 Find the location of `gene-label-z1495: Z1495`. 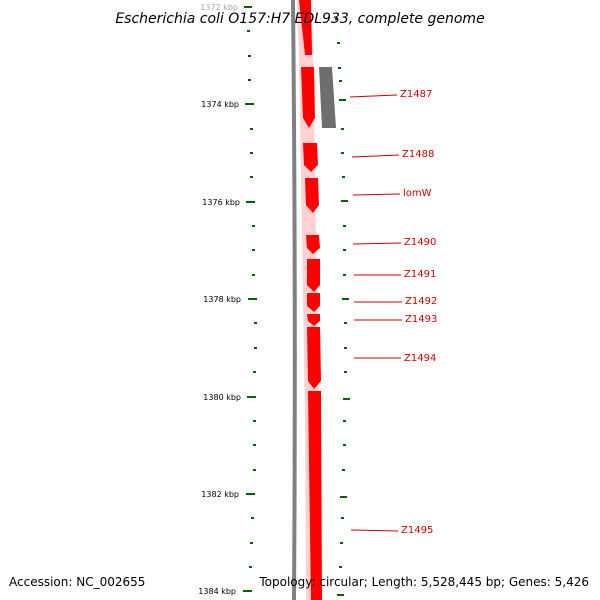

gene-label-z1495: Z1495 is located at coordinates (417, 530).